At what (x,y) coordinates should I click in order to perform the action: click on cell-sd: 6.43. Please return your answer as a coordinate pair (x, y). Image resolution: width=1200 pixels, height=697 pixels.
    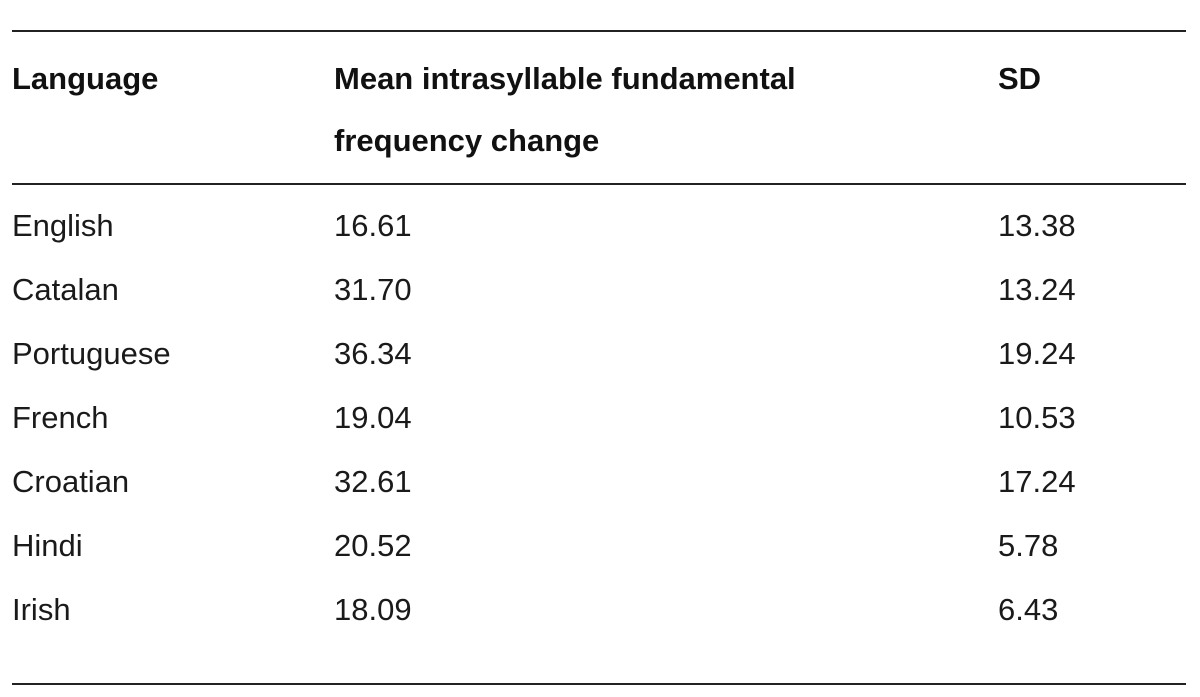
    Looking at the image, I should click on (1028, 609).